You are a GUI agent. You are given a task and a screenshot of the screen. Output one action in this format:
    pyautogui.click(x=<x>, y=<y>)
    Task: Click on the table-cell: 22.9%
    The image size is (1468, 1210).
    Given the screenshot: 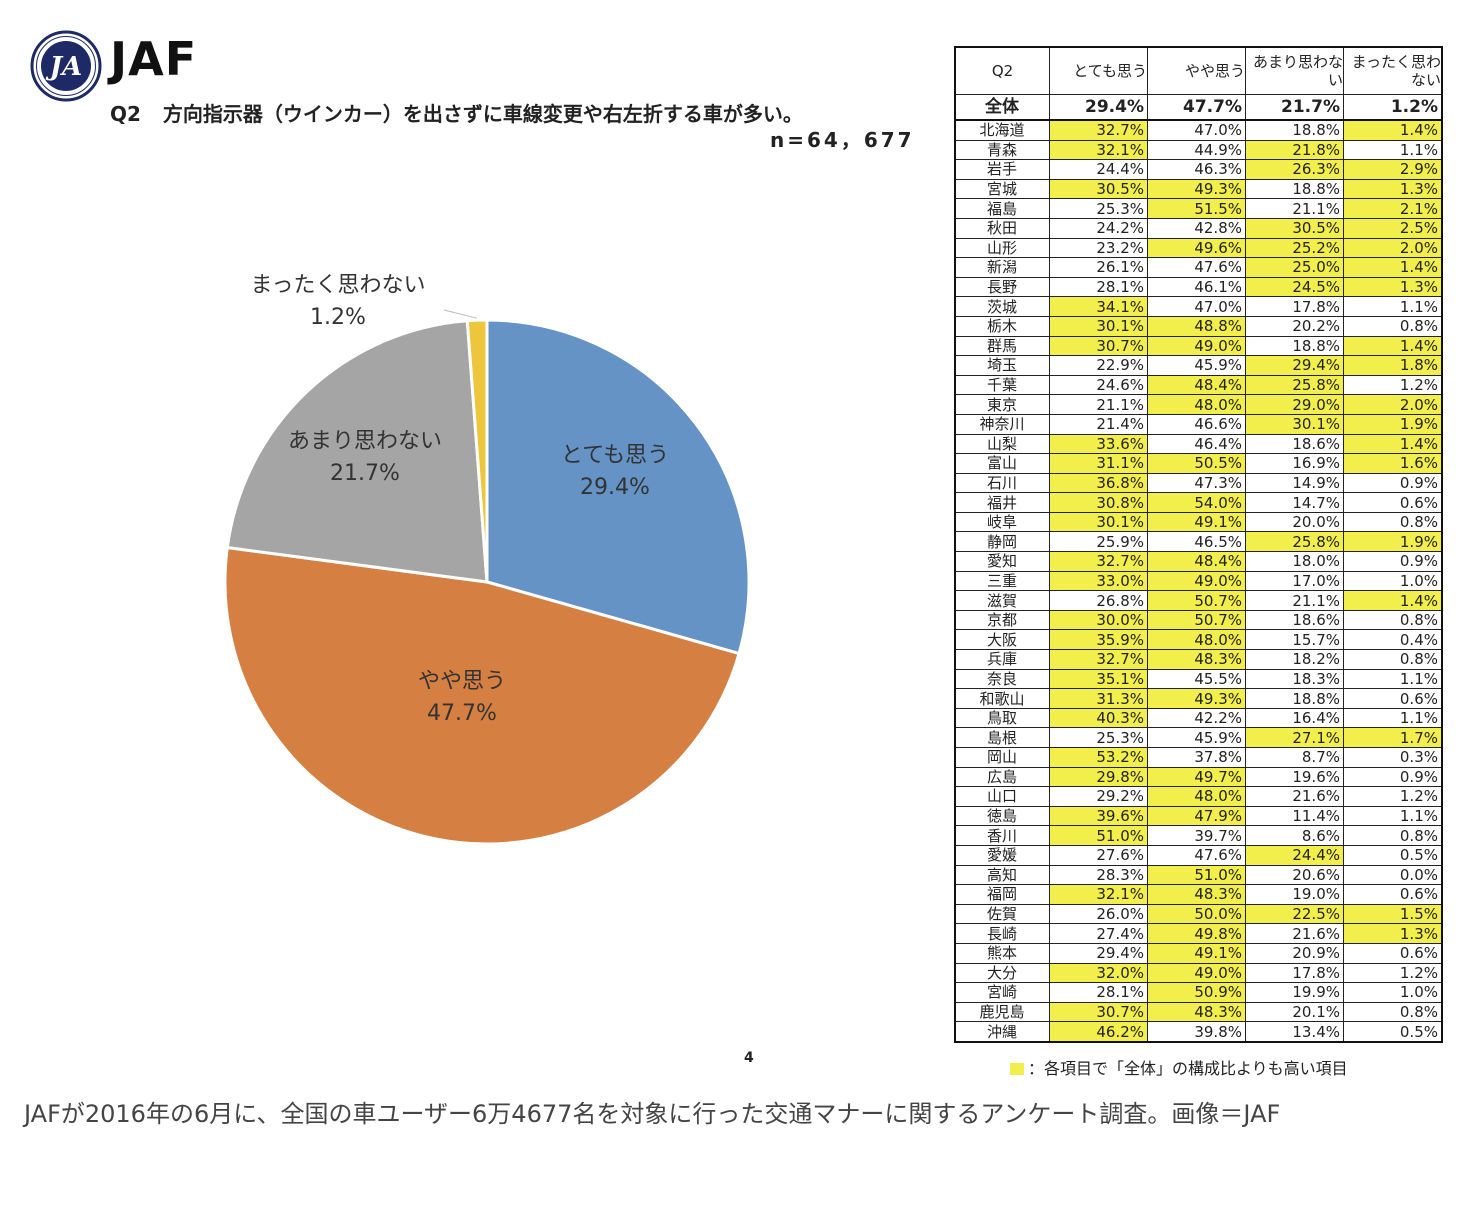 What is the action you would take?
    pyautogui.click(x=1098, y=365)
    